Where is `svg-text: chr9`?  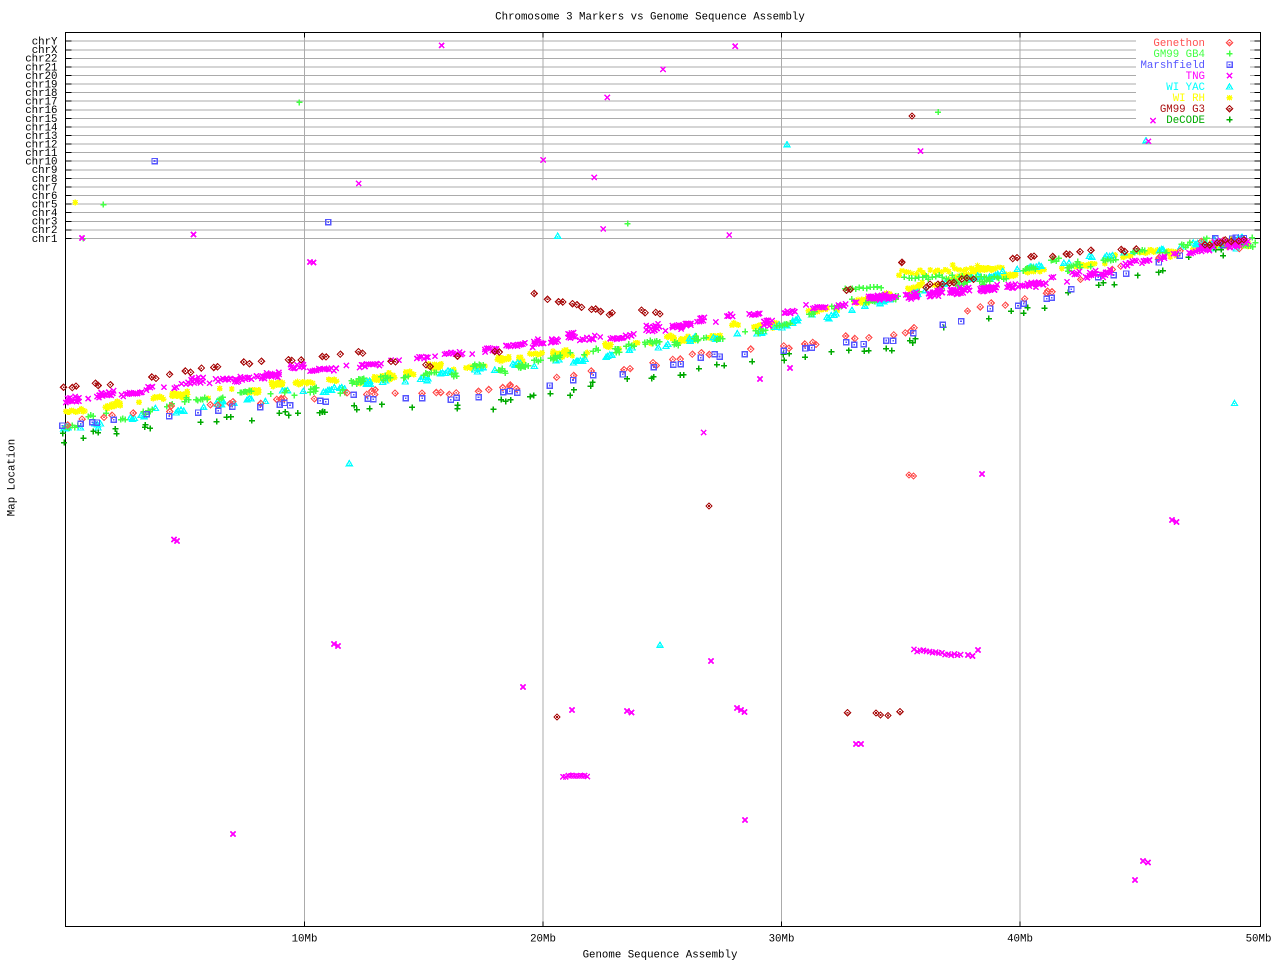 svg-text: chr9 is located at coordinates (45, 171).